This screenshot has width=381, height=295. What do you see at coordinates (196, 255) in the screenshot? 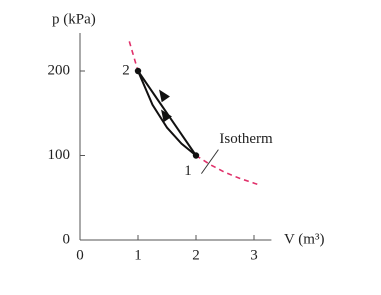
I see `x-tick-label: 2` at bounding box center [196, 255].